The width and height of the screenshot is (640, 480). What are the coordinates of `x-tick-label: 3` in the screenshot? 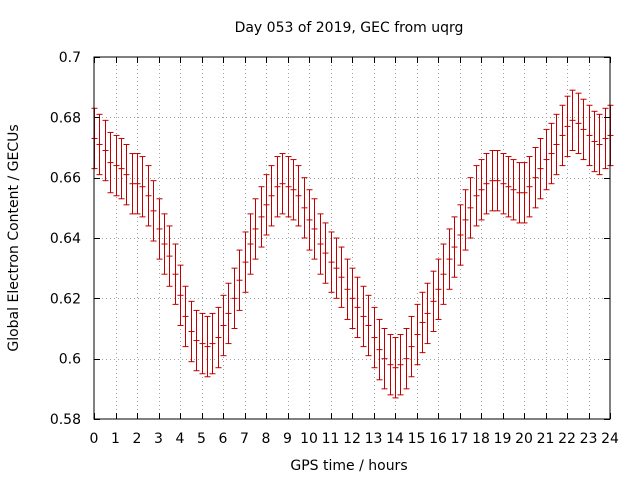 It's located at (158, 439).